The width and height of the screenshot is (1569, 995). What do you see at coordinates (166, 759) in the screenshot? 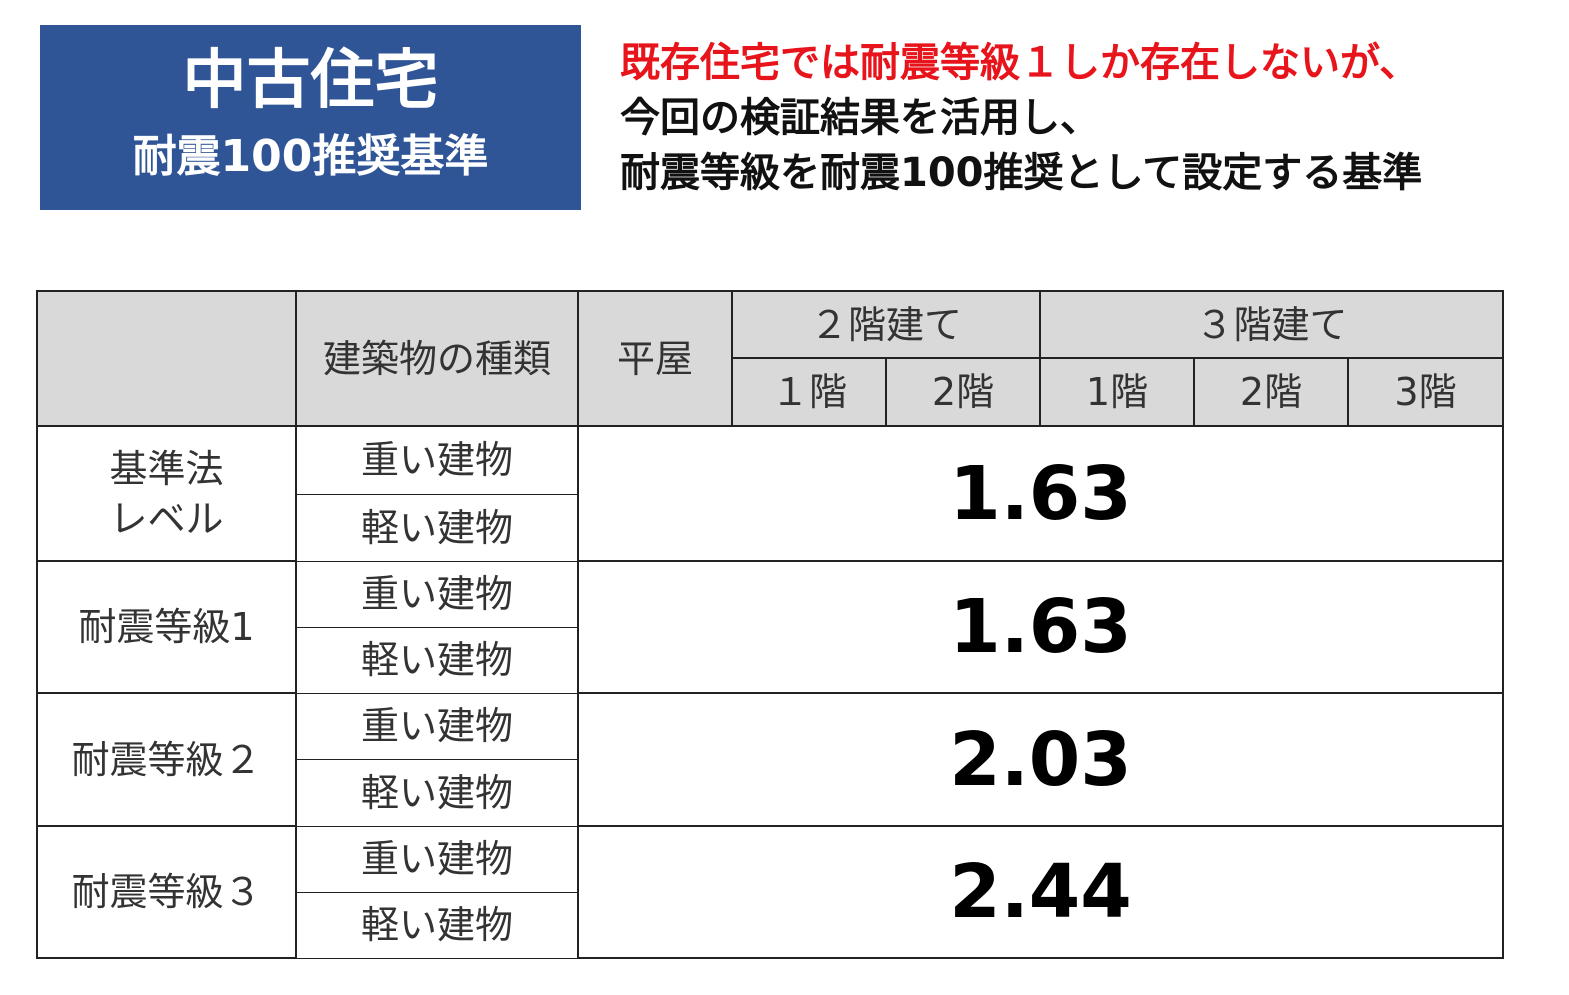
I see `group-label: 耐震等級２` at bounding box center [166, 759].